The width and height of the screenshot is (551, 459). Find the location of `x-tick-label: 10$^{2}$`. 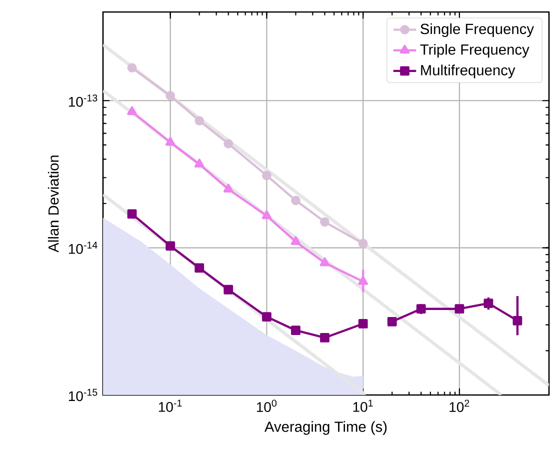

x-tick-label: 10$^{2}$ is located at coordinates (460, 406).